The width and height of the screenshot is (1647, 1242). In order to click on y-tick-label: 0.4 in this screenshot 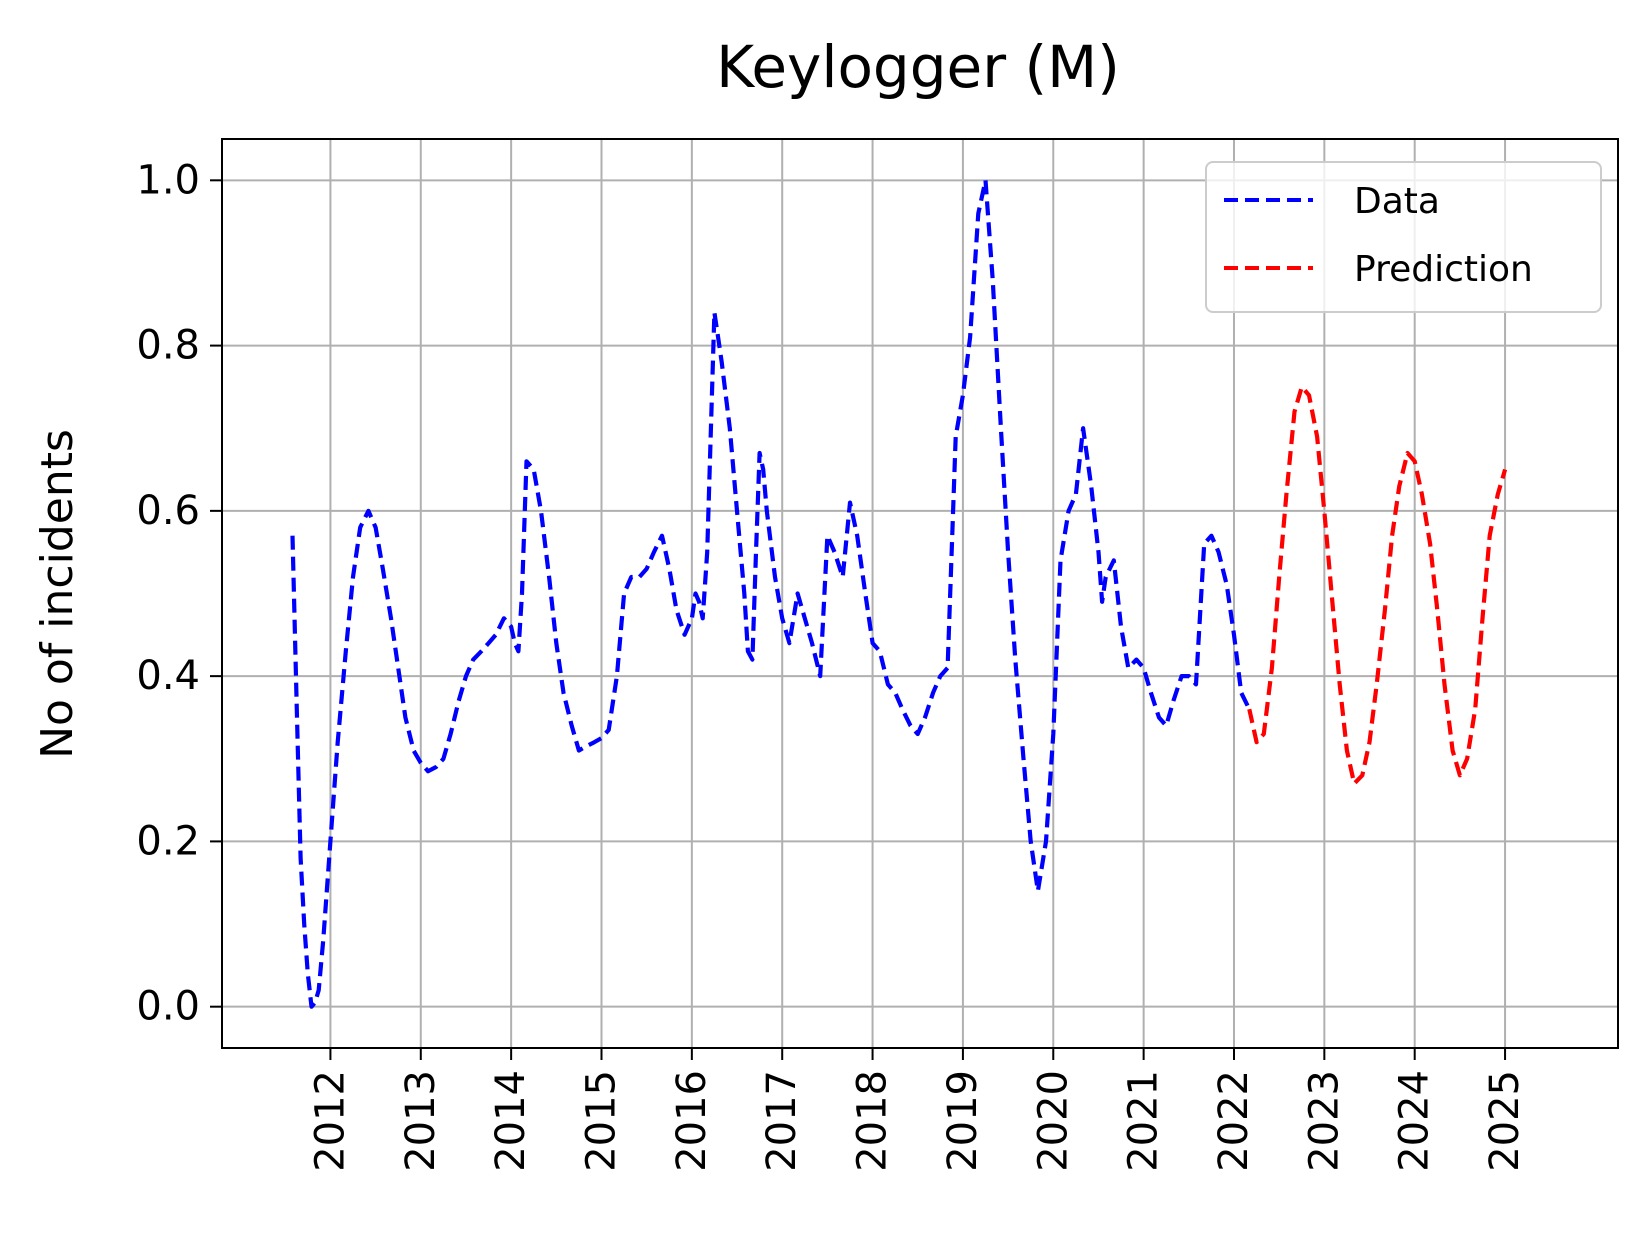, I will do `click(168, 676)`.